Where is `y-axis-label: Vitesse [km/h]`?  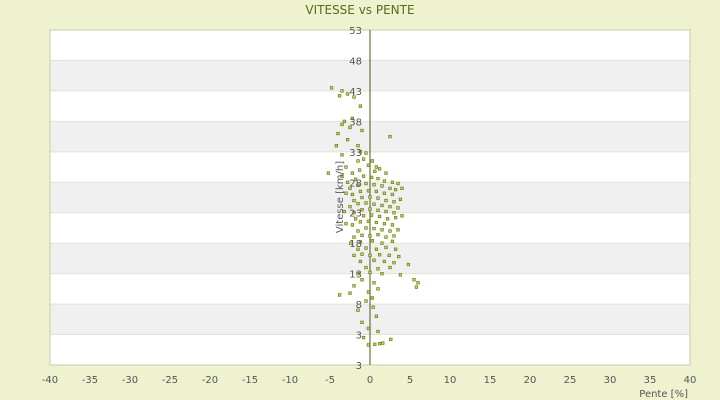 y-axis-label: Vitesse [km/h] is located at coordinates (340, 197).